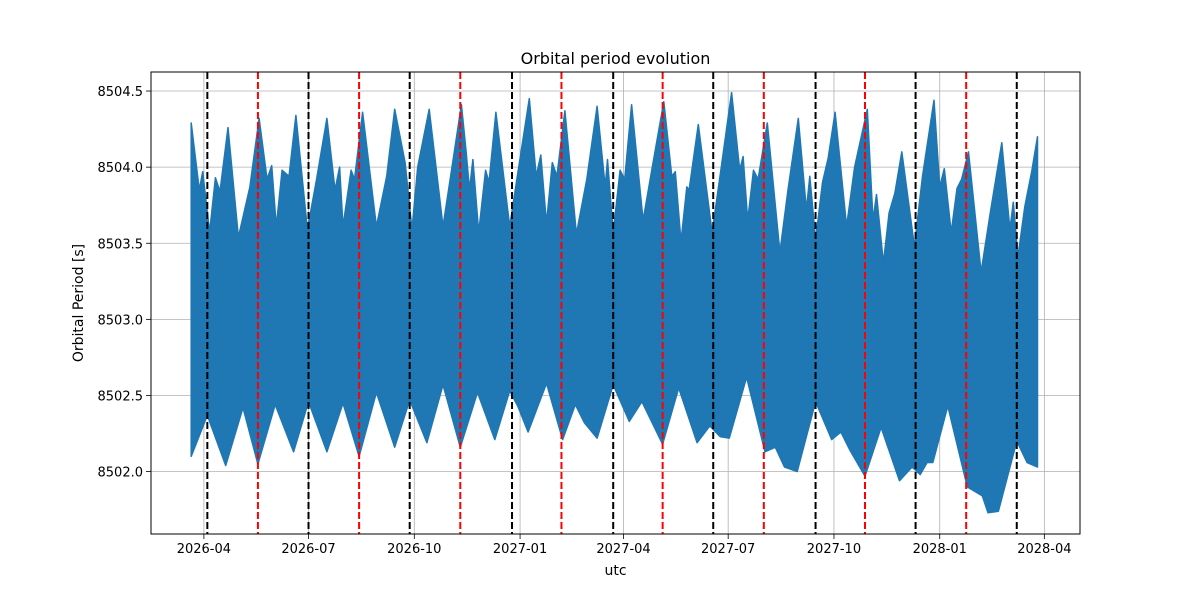  What do you see at coordinates (121, 473) in the screenshot?
I see `y-tick-label: 8502.0` at bounding box center [121, 473].